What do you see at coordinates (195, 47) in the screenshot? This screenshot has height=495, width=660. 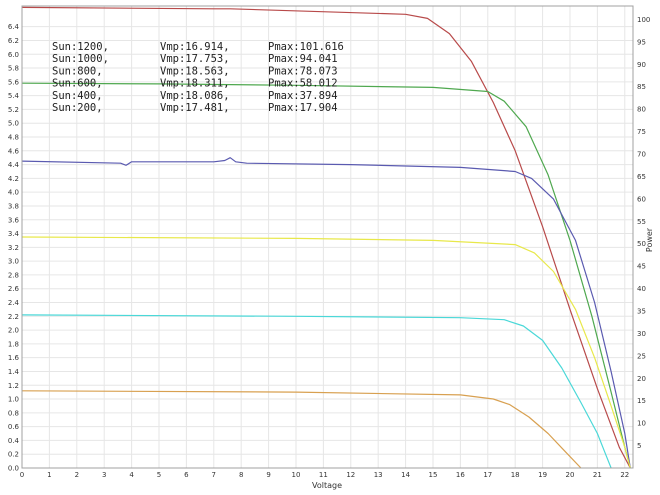 I see `annotation-vmp: Vmp:16.914,` at bounding box center [195, 47].